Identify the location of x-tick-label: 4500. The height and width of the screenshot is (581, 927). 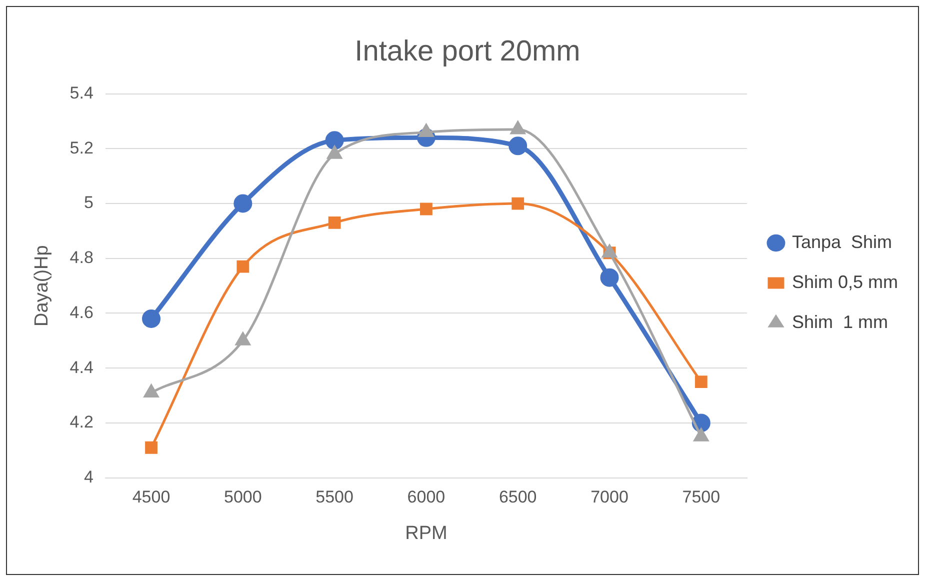
(151, 497).